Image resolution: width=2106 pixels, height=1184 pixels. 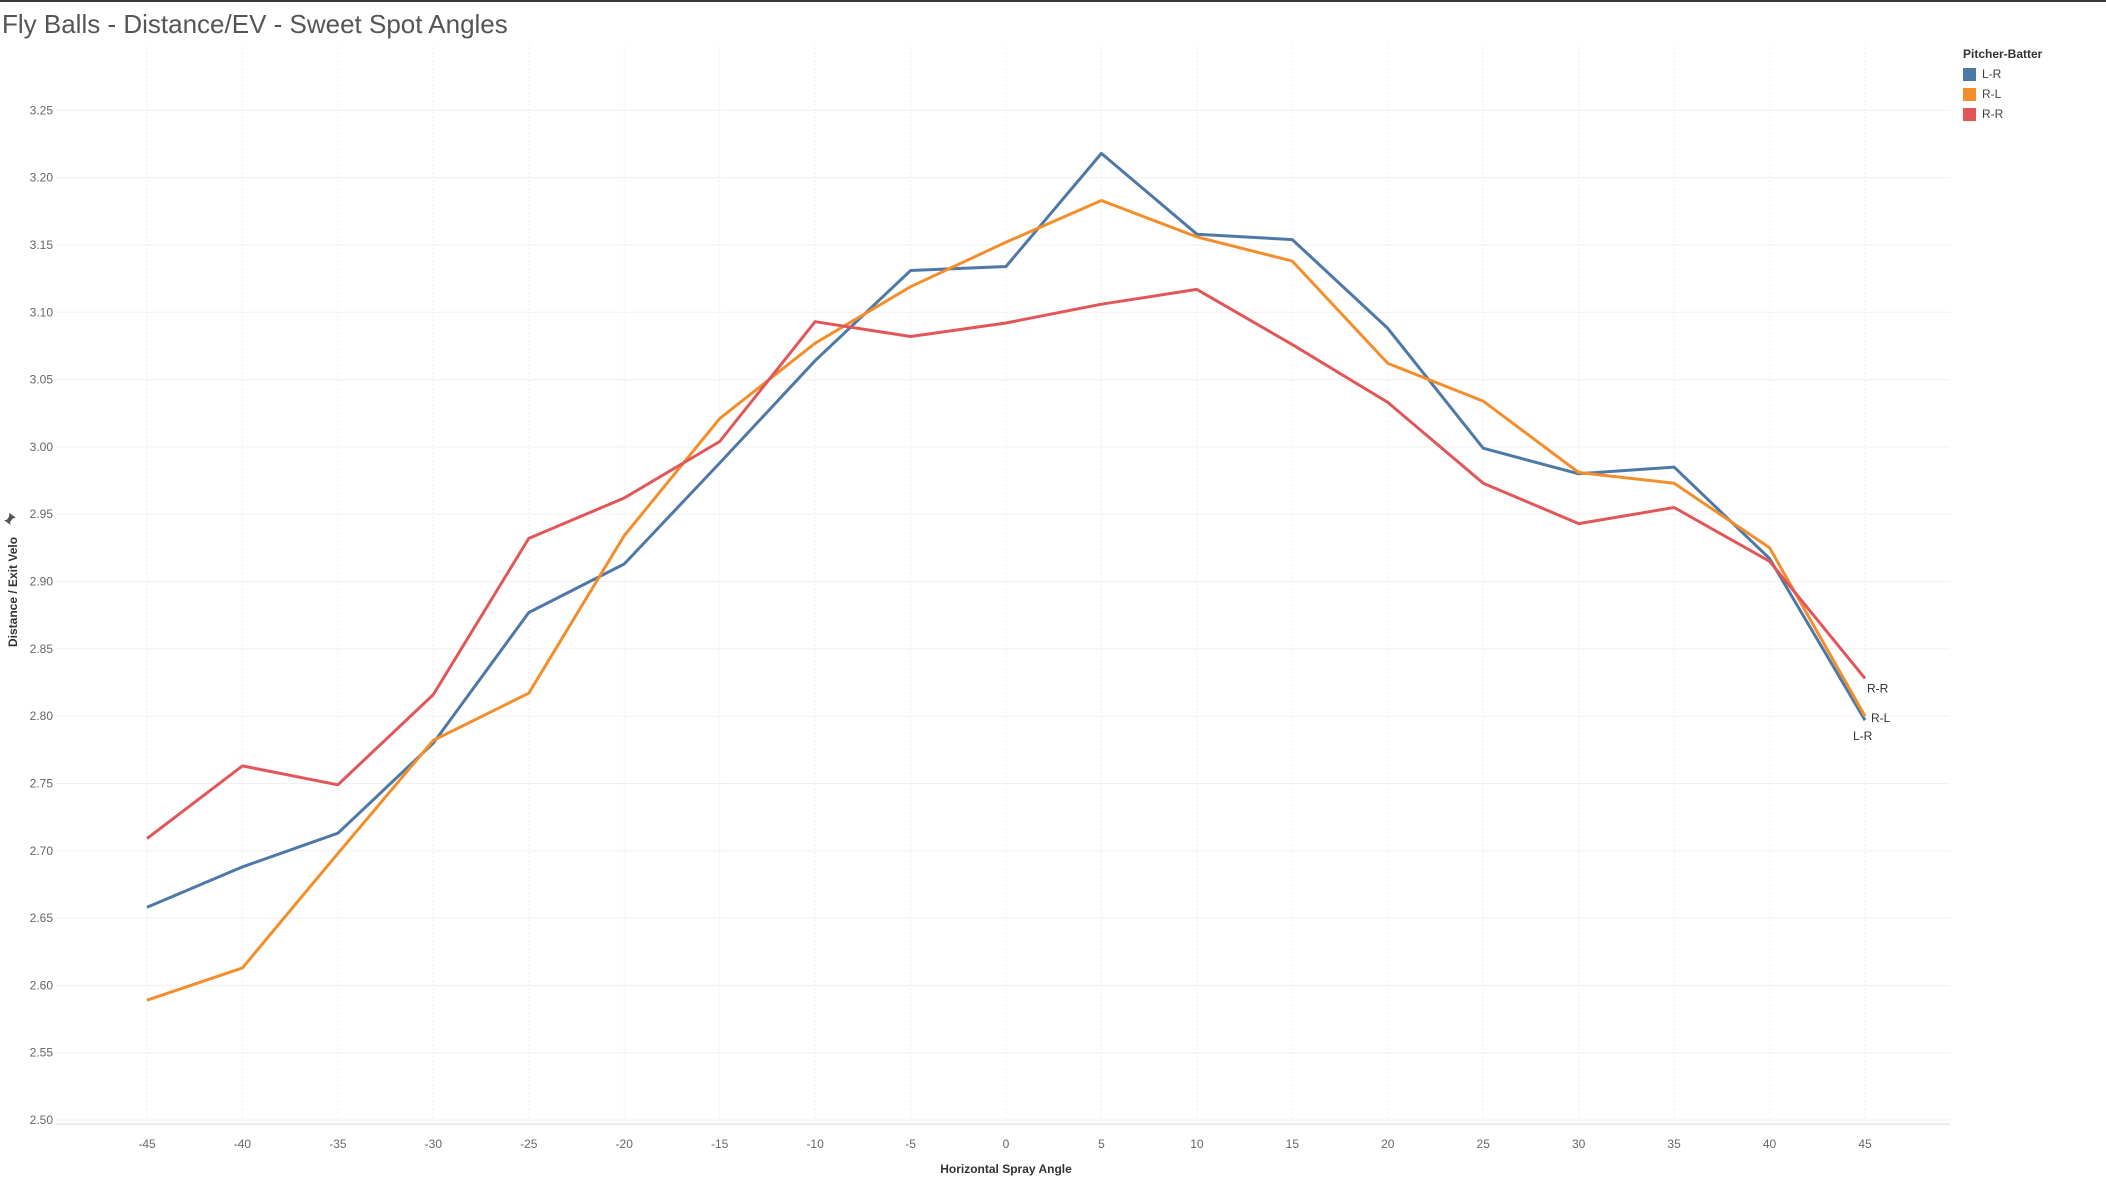 What do you see at coordinates (13, 592) in the screenshot?
I see `y-axis-label: Distance / Exit Velo` at bounding box center [13, 592].